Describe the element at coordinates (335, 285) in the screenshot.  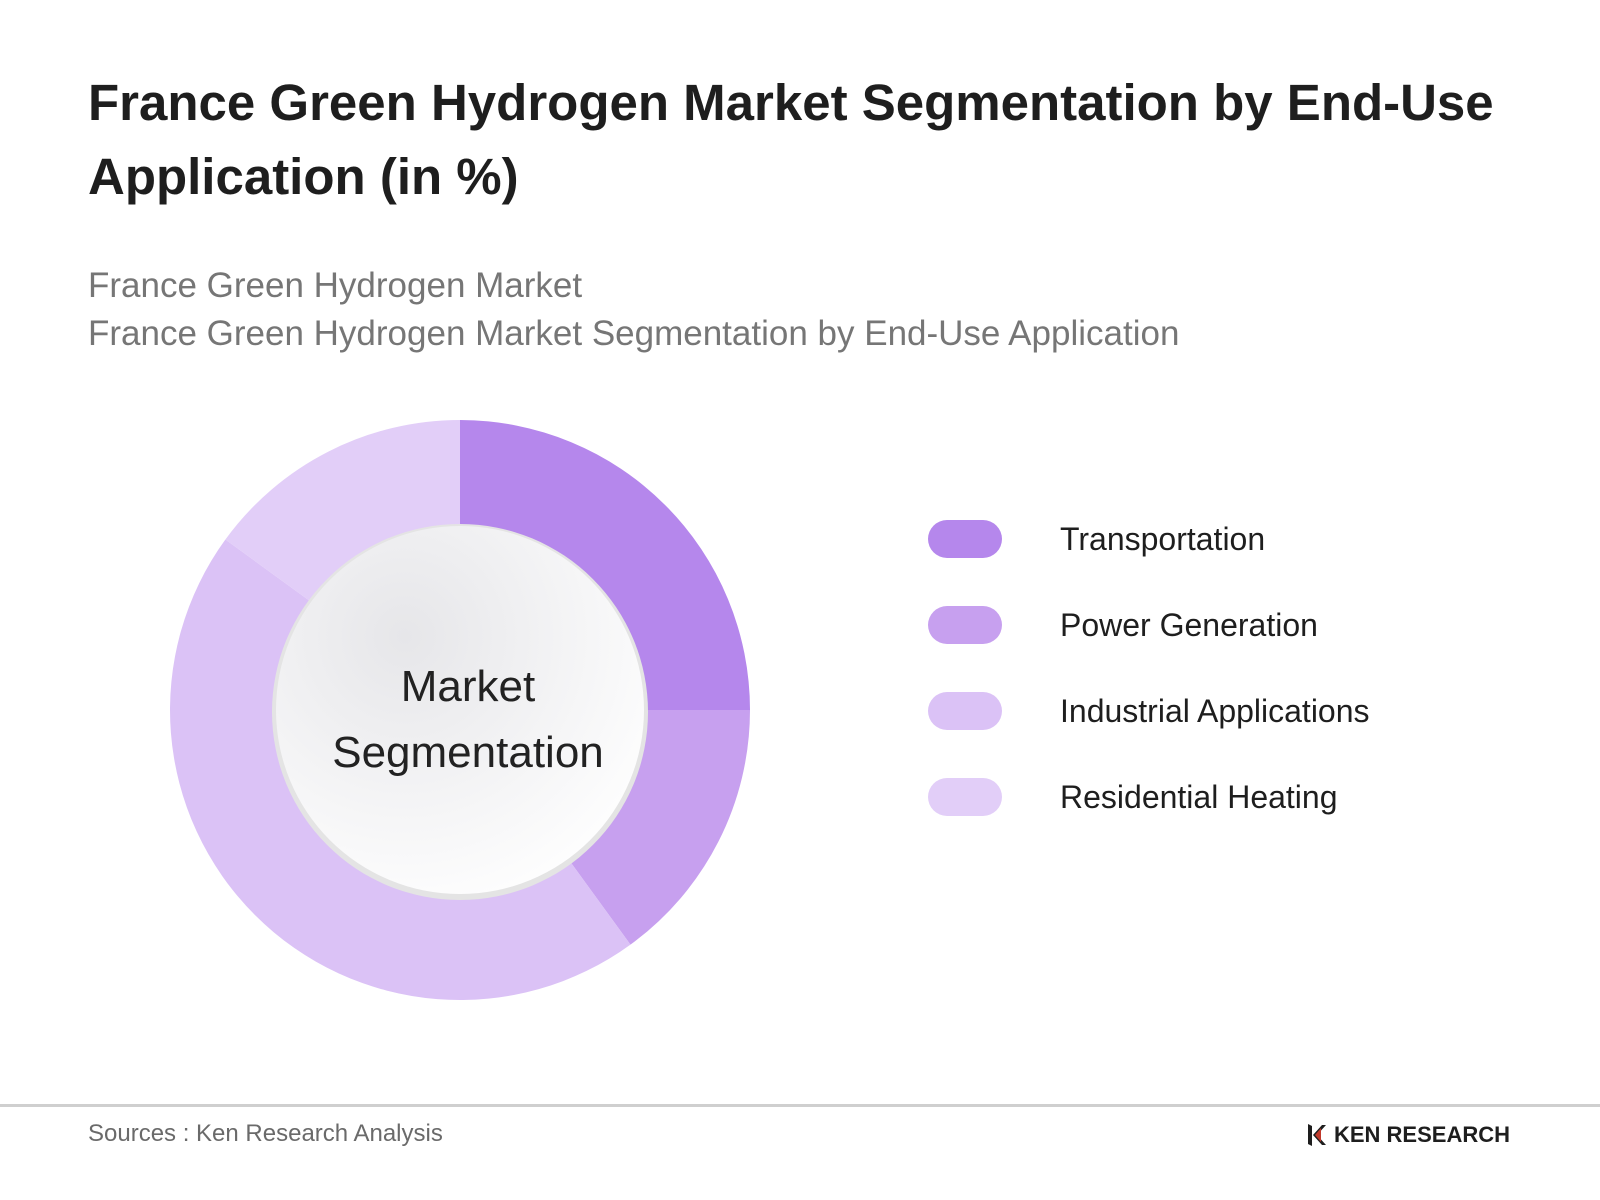
I see `chart-subtitle-market: France Green Hydrogen Market` at that location.